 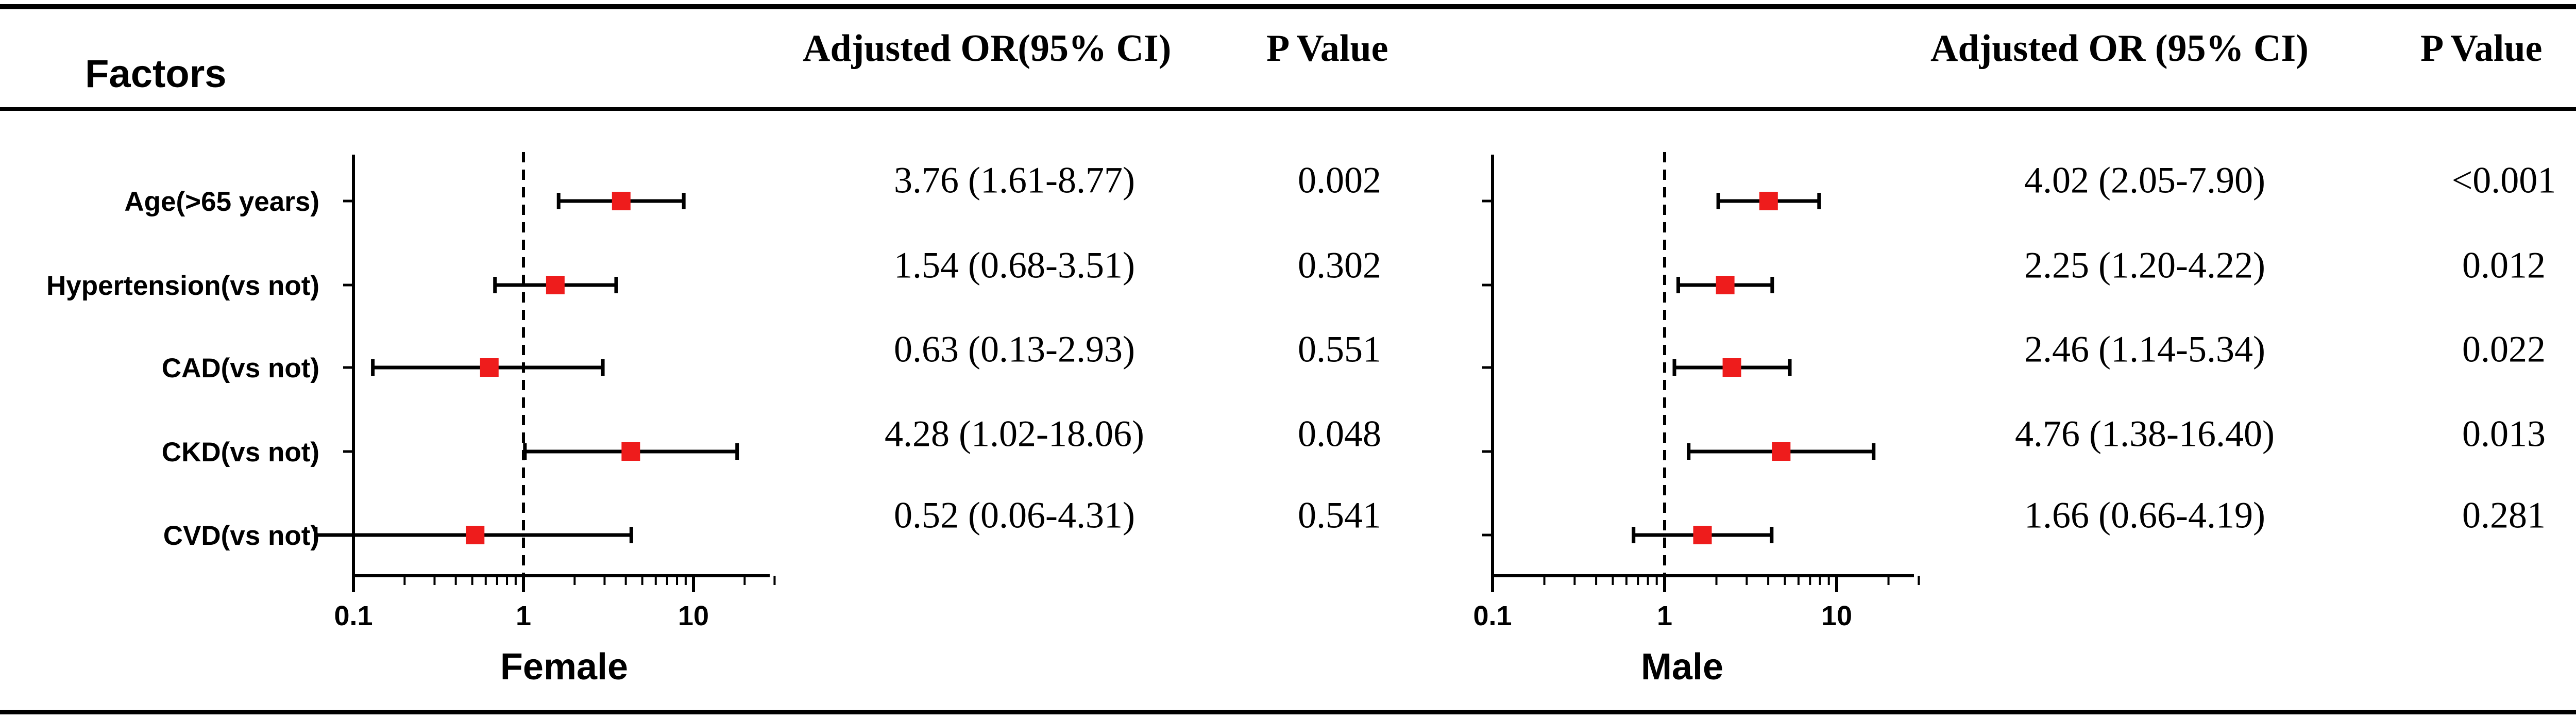 What do you see at coordinates (1339, 434) in the screenshot?
I see `p-value: 0.048` at bounding box center [1339, 434].